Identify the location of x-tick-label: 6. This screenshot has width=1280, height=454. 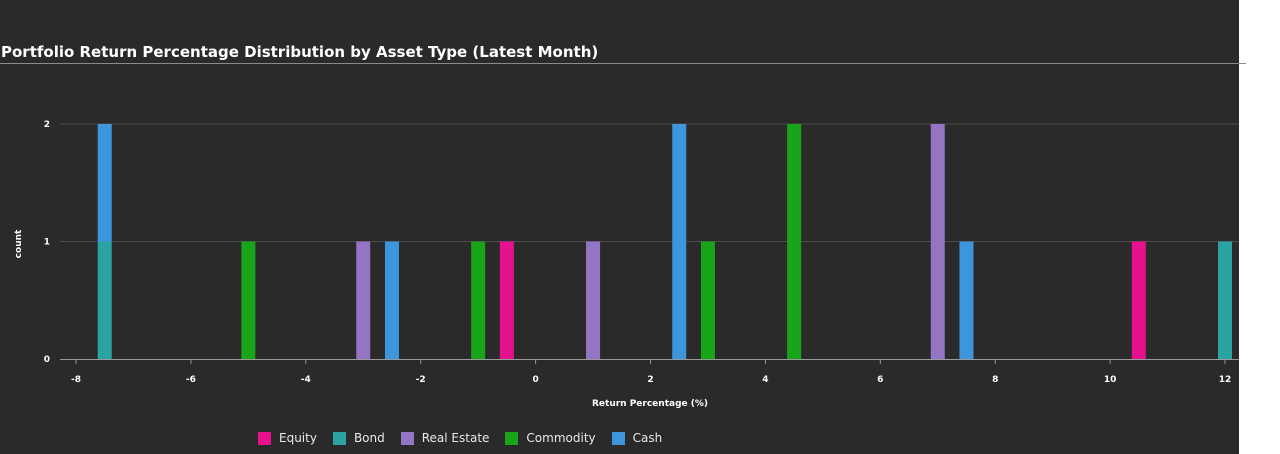
(880, 380).